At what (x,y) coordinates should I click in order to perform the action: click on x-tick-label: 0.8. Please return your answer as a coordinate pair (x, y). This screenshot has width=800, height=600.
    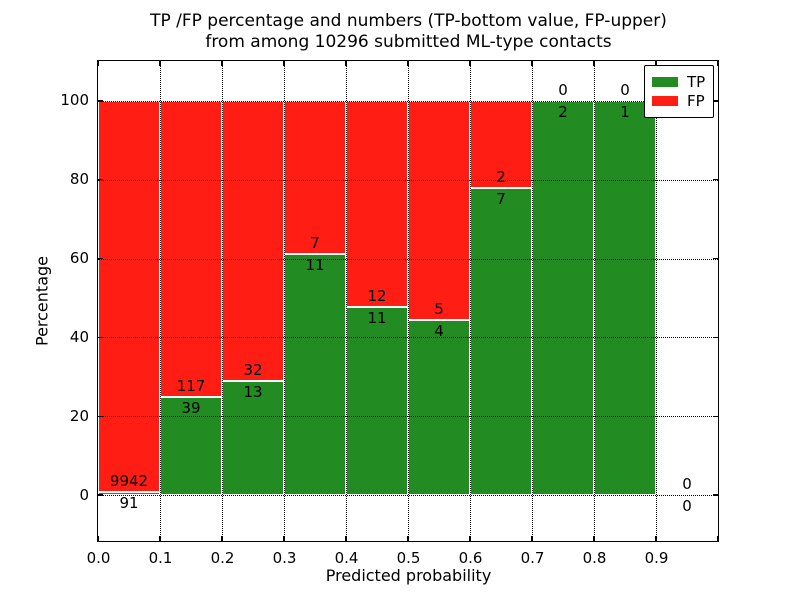
    Looking at the image, I should click on (594, 558).